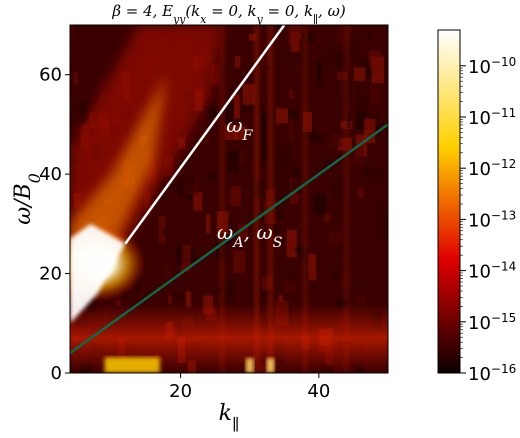  Describe the element at coordinates (56, 373) in the screenshot. I see `y-tick-label: 0` at that location.